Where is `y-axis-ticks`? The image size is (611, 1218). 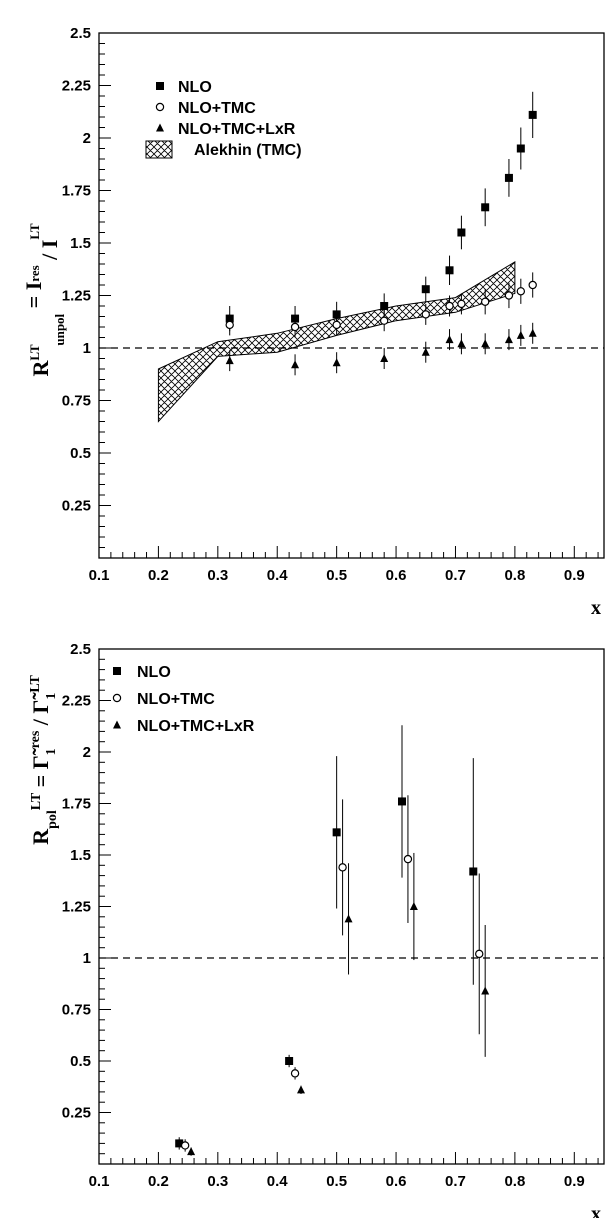
y-axis-ticks is located at coordinates (105, 906).